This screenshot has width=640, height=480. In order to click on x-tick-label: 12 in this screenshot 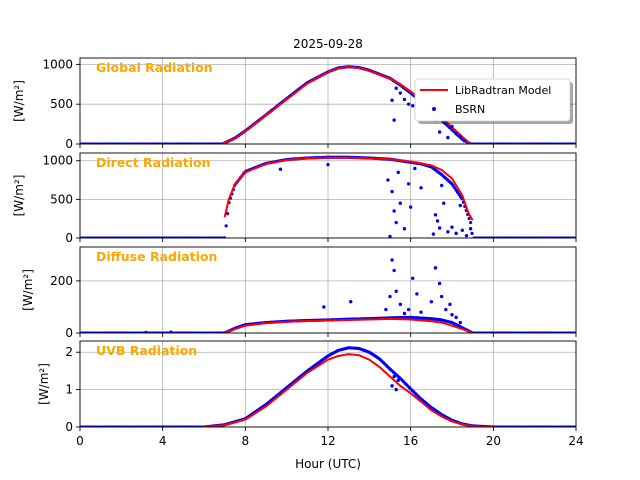, I will do `click(327, 441)`.